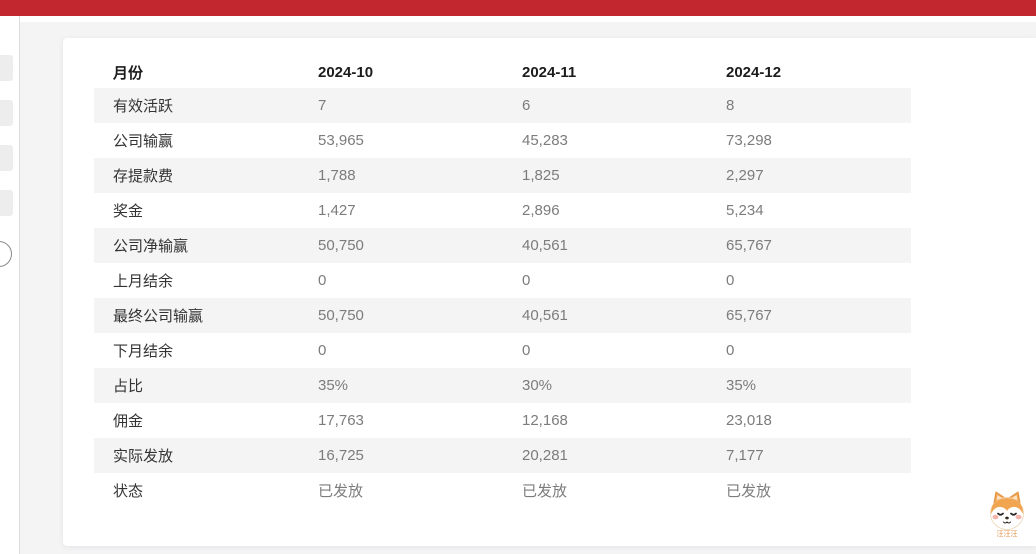 This screenshot has height=554, width=1036. Describe the element at coordinates (143, 176) in the screenshot. I see `row-label: 存提款费` at that location.